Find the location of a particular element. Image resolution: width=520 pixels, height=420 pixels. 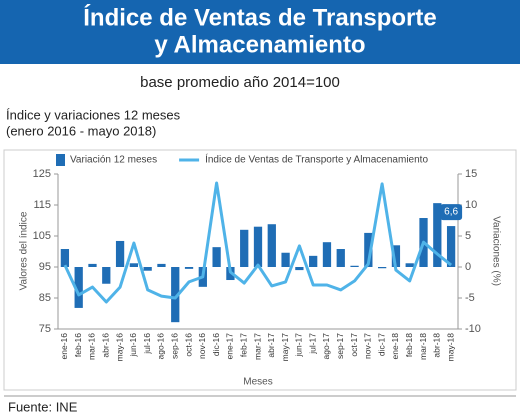

x-tick-label: abr-17 is located at coordinates (271, 345).